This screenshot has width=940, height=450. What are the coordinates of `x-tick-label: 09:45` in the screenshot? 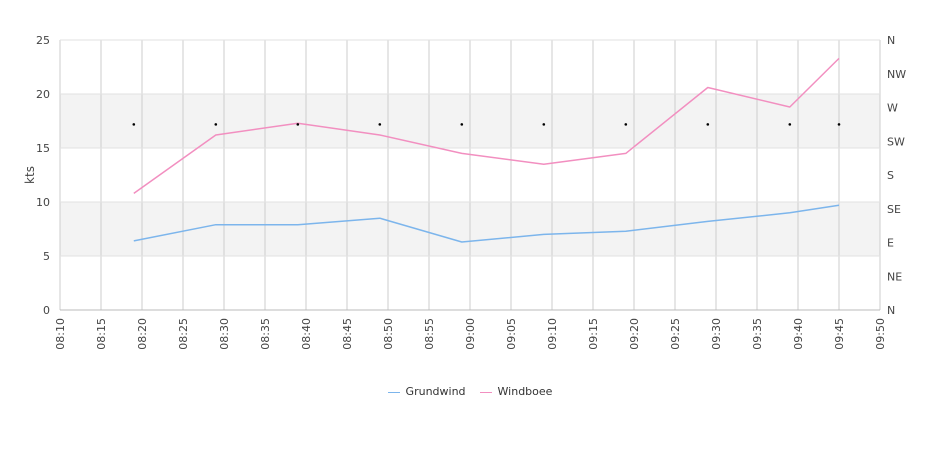 It's located at (839, 334).